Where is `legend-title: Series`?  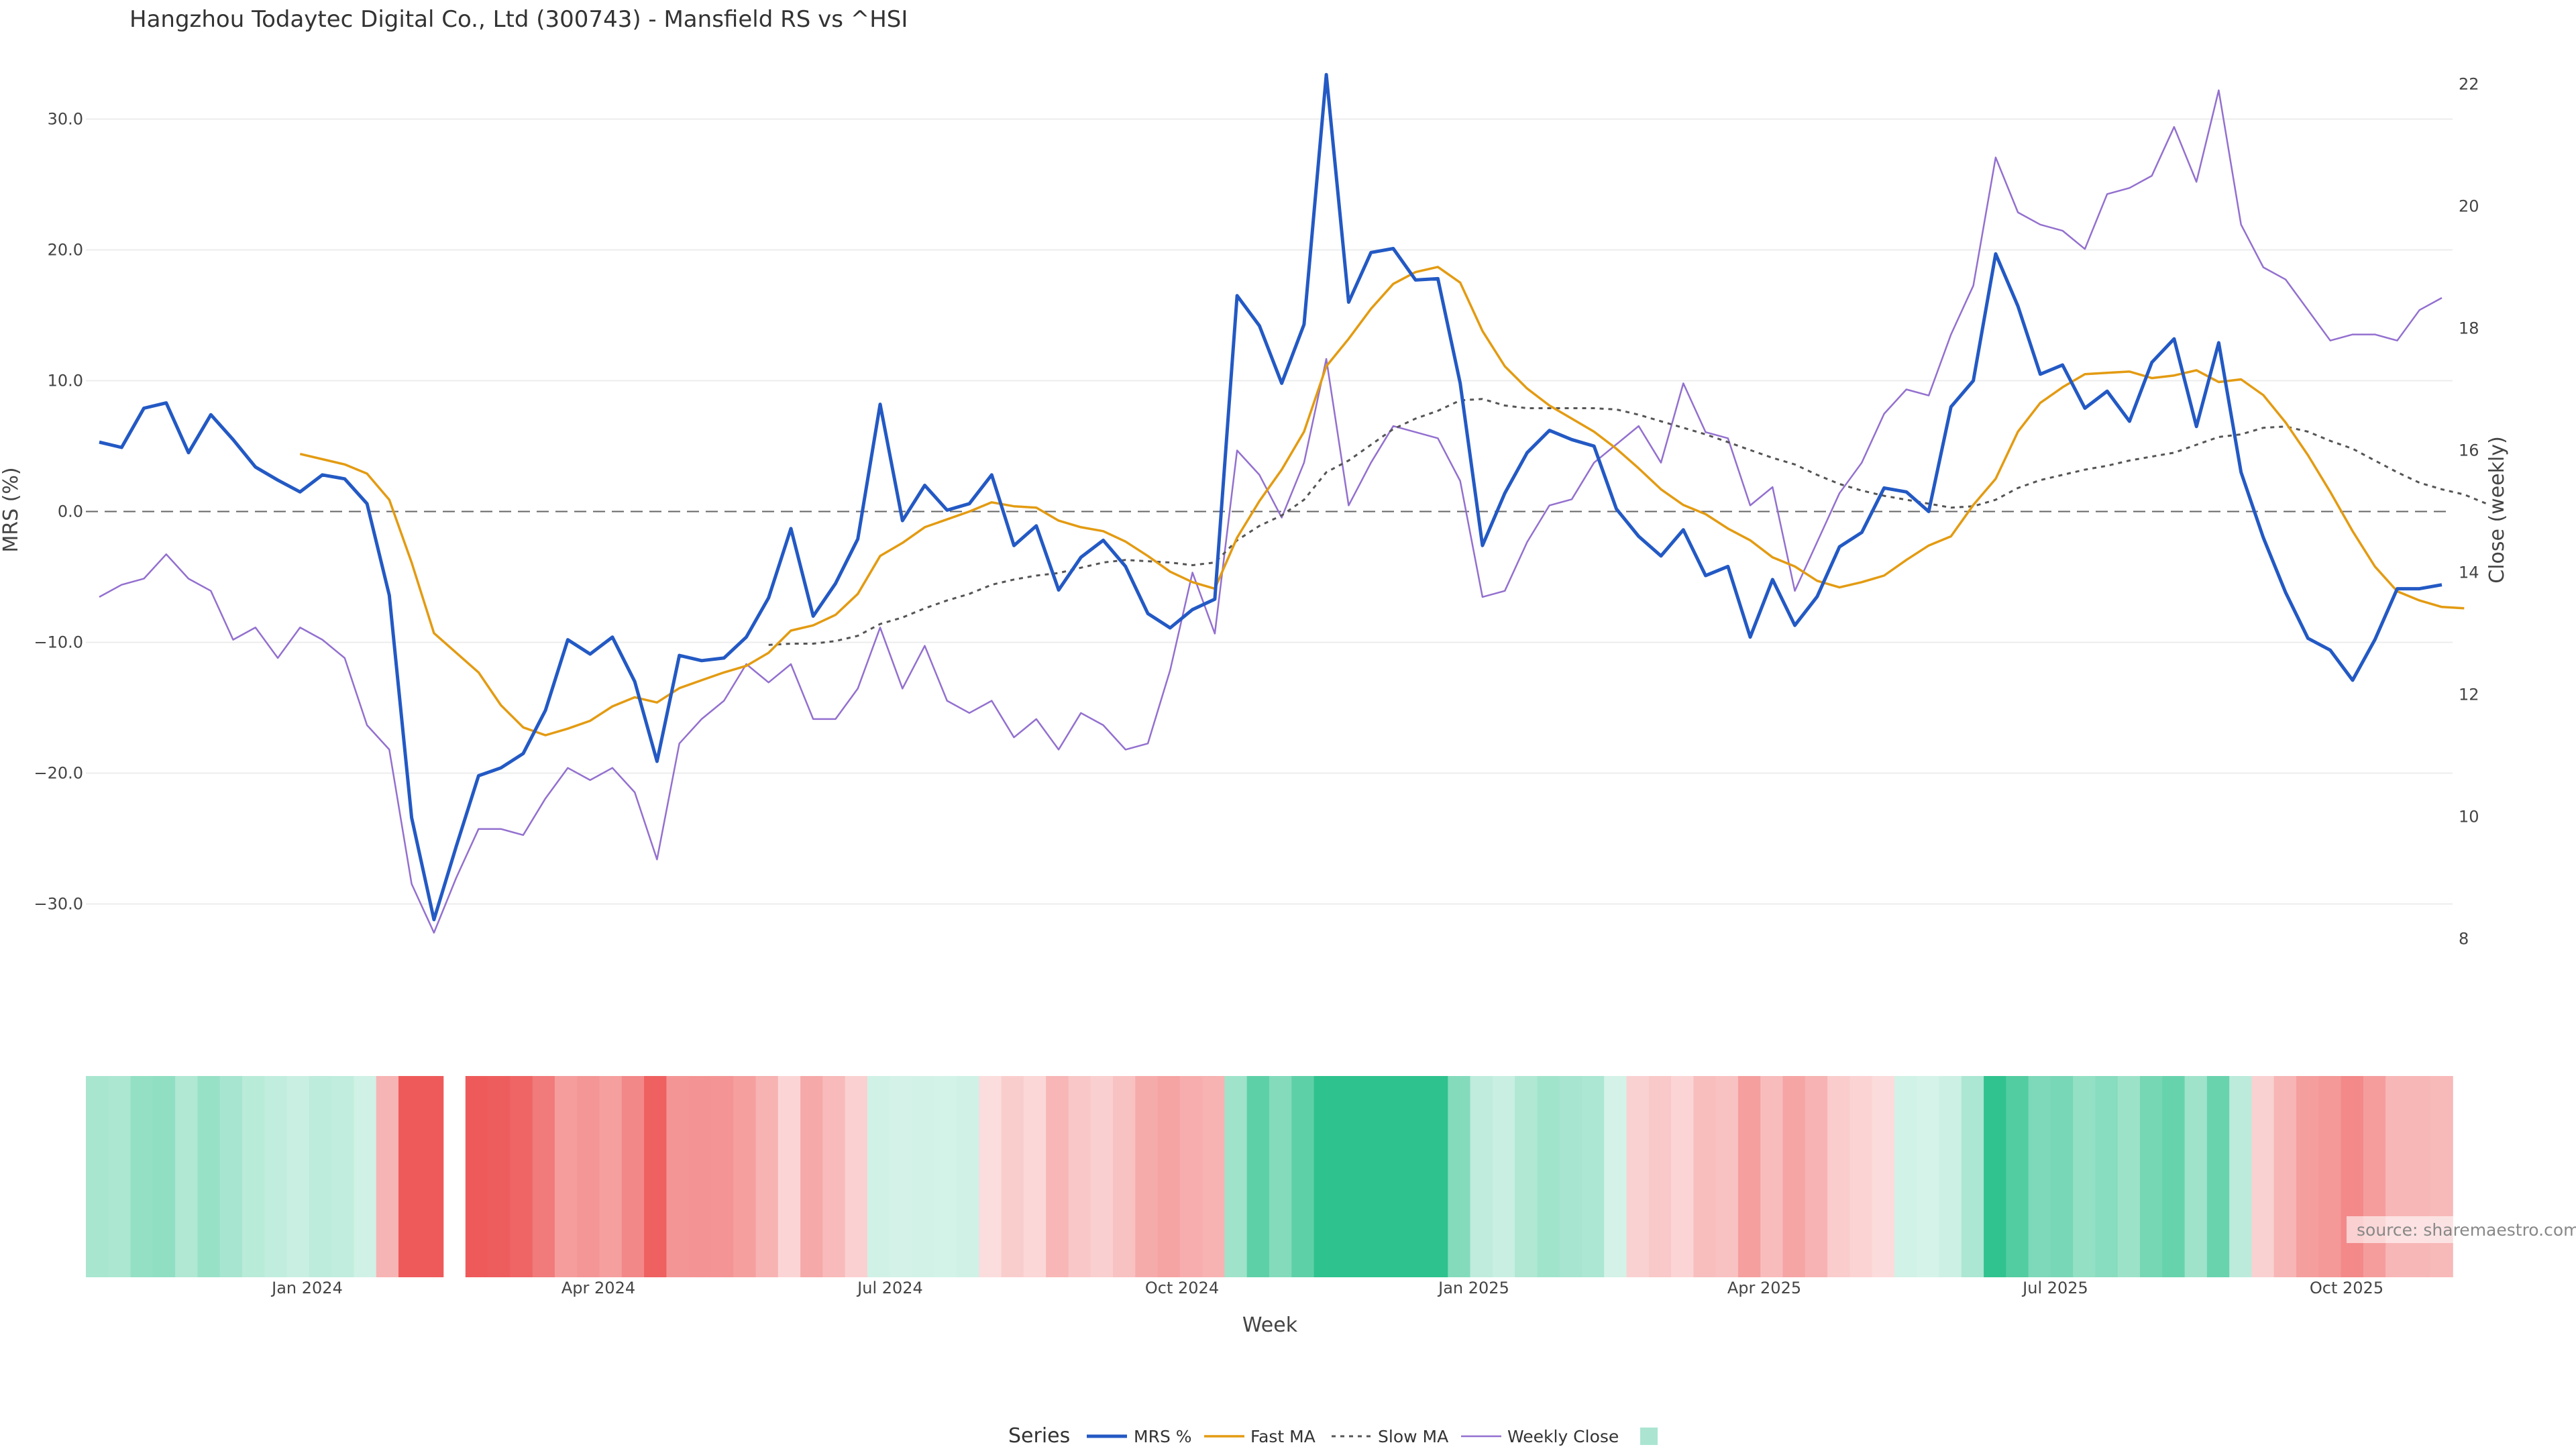 legend-title: Series is located at coordinates (1039, 1436).